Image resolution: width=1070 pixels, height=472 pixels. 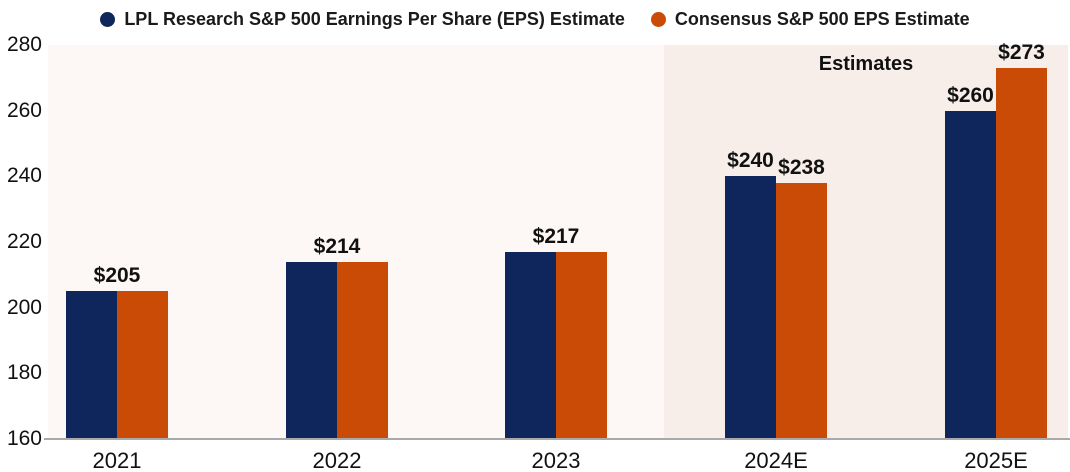 What do you see at coordinates (337, 460) in the screenshot?
I see `x-tick-label-2022: 2022` at bounding box center [337, 460].